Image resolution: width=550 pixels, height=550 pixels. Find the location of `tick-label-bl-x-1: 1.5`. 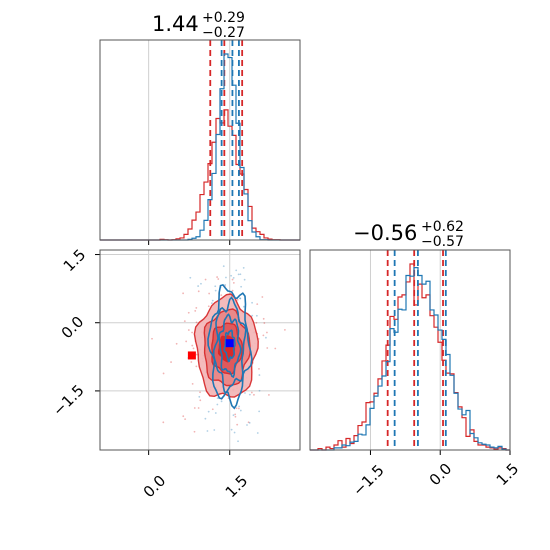

tick-label-bl-x-1: 1.5 is located at coordinates (237, 487).